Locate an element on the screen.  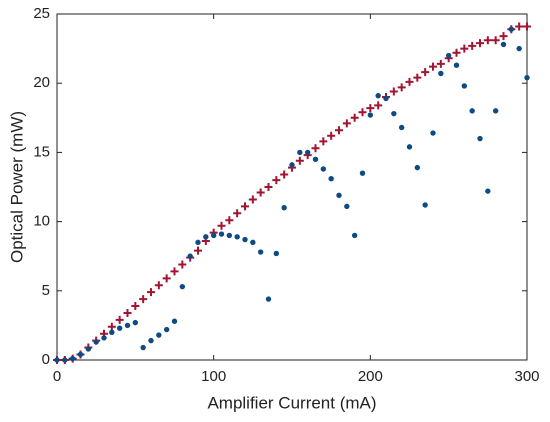
x-tick-label: 200 is located at coordinates (370, 376).